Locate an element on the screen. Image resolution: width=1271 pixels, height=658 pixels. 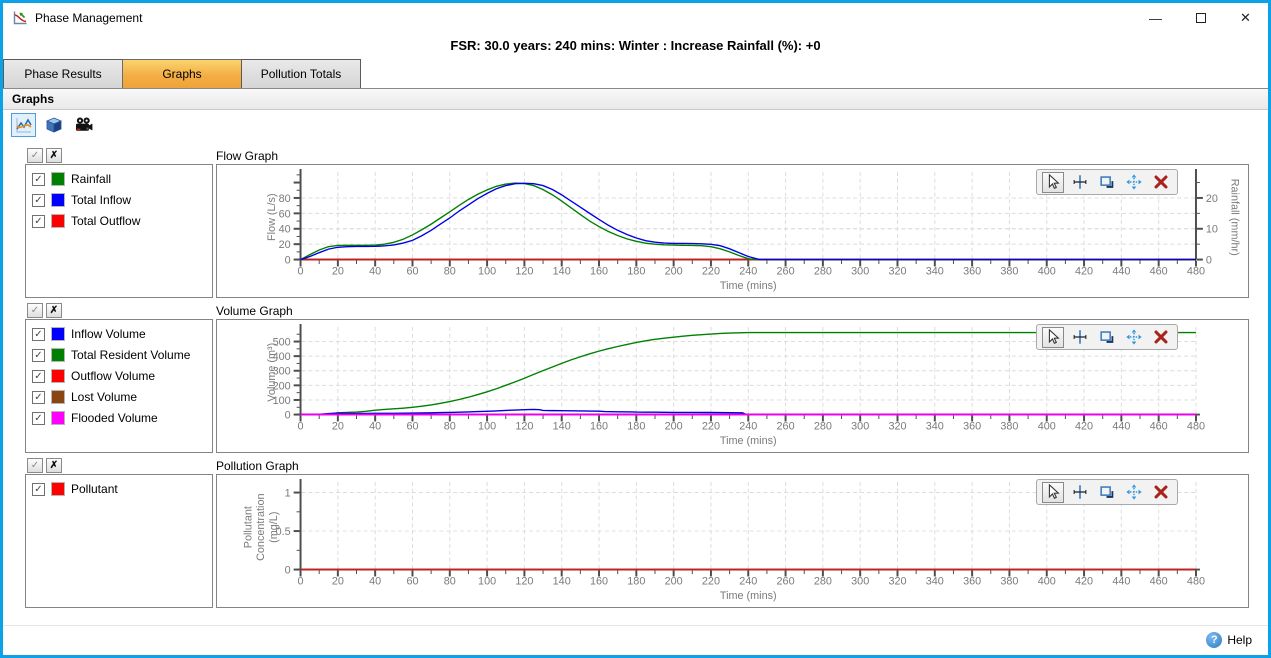
close-button: ✕ is located at coordinates (1245, 18).